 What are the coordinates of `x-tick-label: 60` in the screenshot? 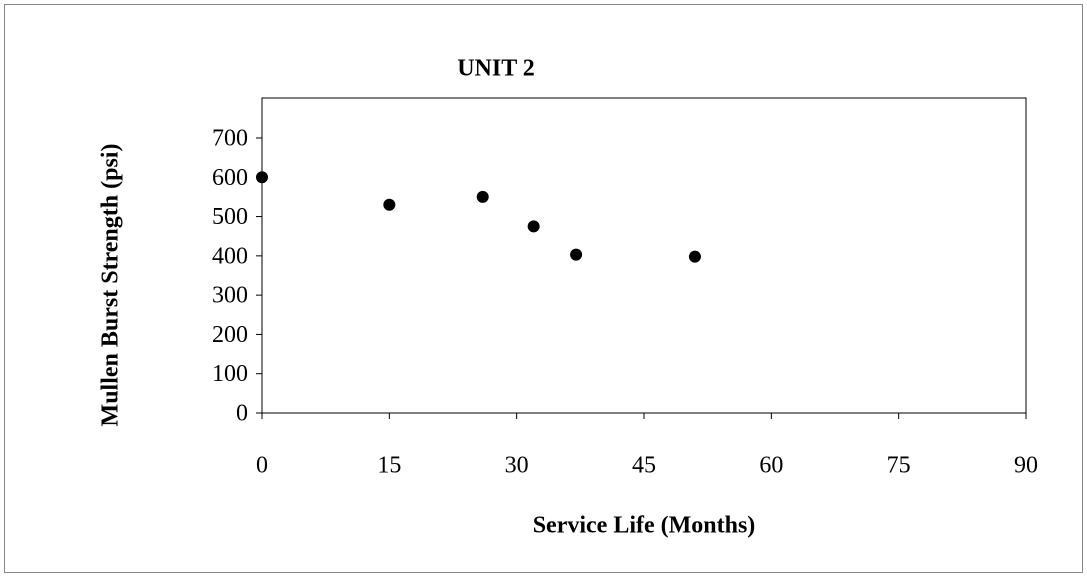 It's located at (771, 466).